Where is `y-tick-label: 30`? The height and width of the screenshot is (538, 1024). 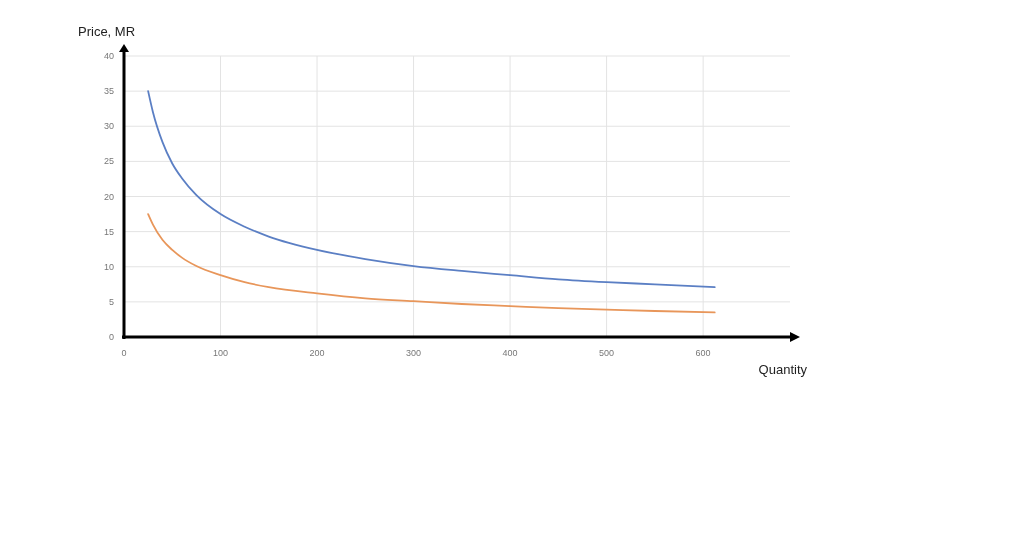 y-tick-label: 30 is located at coordinates (108, 126).